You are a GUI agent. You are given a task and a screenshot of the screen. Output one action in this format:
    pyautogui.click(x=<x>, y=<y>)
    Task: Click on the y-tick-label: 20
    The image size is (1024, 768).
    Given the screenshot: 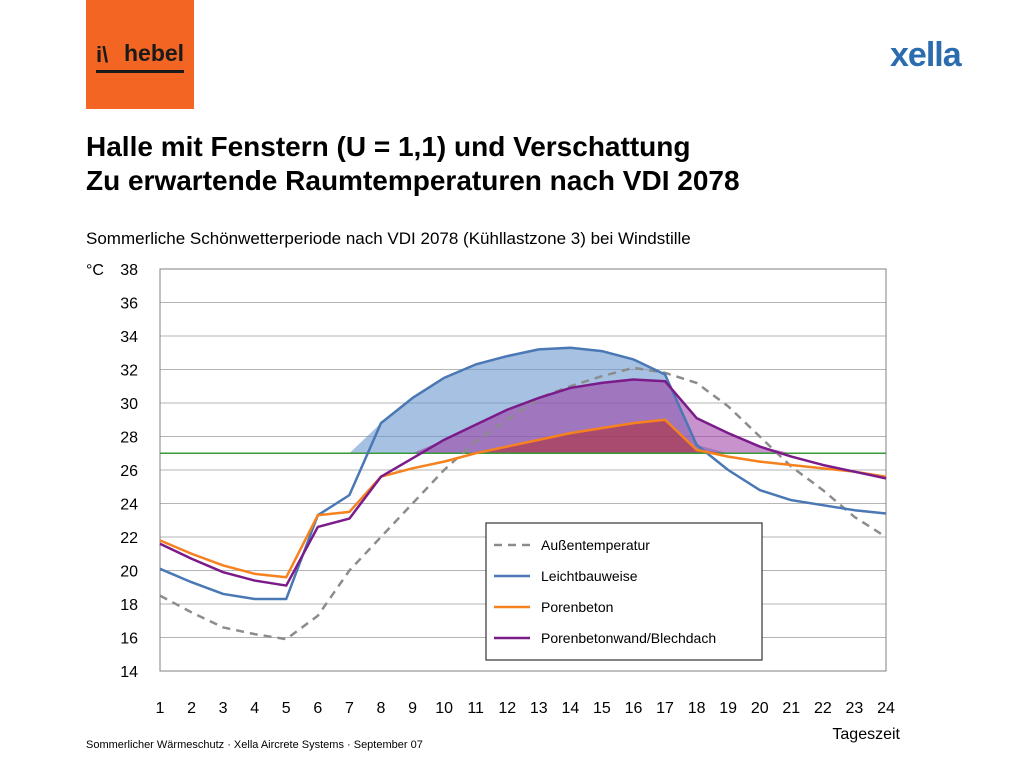 What is the action you would take?
    pyautogui.click(x=129, y=572)
    